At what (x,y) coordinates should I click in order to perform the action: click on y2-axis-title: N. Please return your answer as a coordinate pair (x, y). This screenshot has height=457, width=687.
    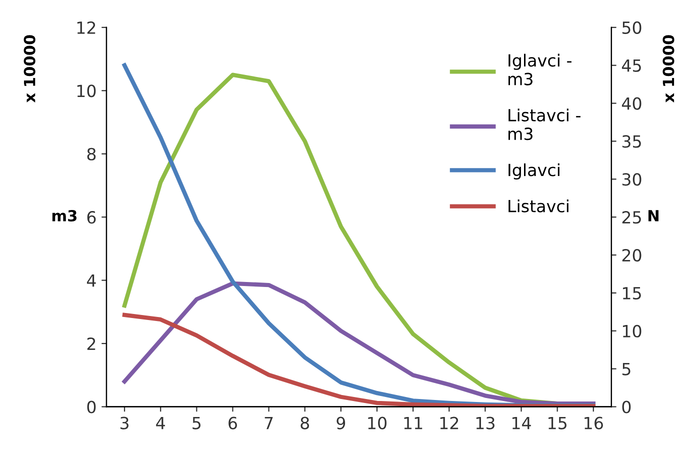
    Looking at the image, I should click on (653, 216).